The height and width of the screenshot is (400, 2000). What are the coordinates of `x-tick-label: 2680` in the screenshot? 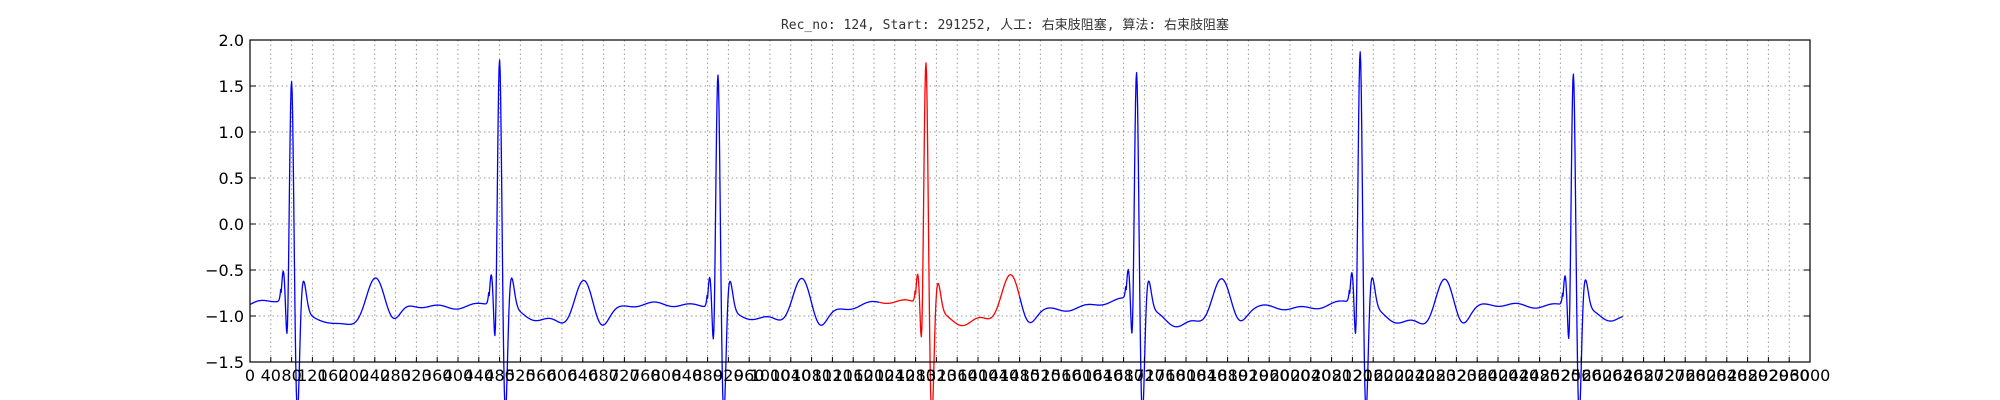 It's located at (1643, 375).